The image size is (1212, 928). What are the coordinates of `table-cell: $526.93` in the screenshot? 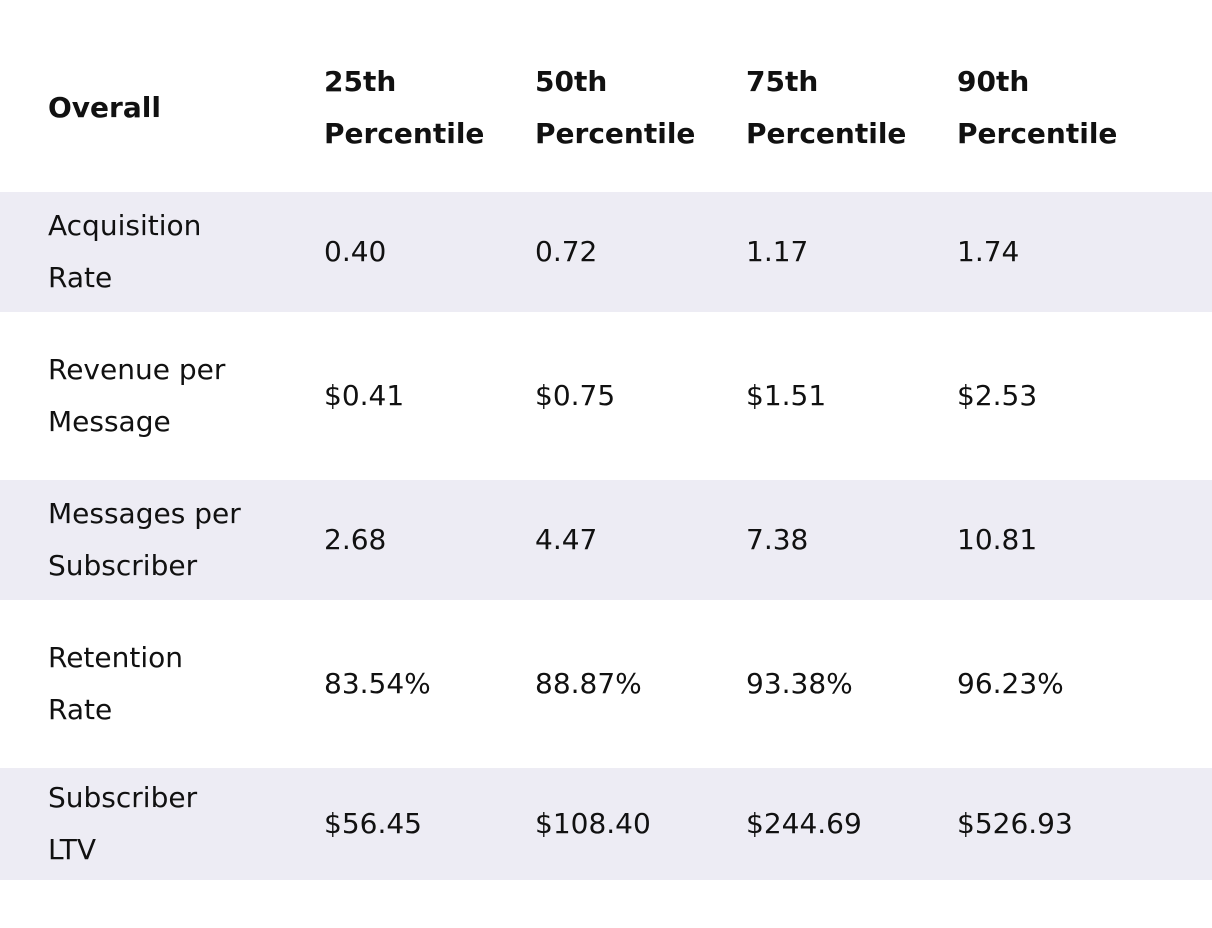 It's located at (1015, 824).